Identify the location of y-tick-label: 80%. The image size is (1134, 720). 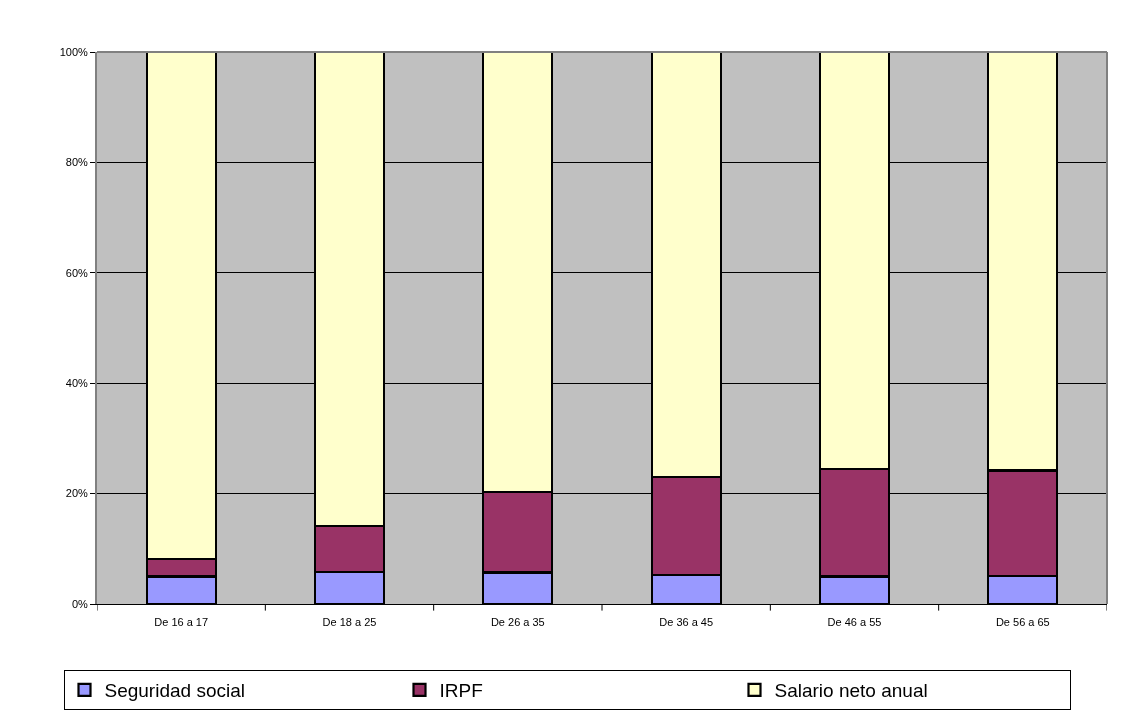
(76, 162).